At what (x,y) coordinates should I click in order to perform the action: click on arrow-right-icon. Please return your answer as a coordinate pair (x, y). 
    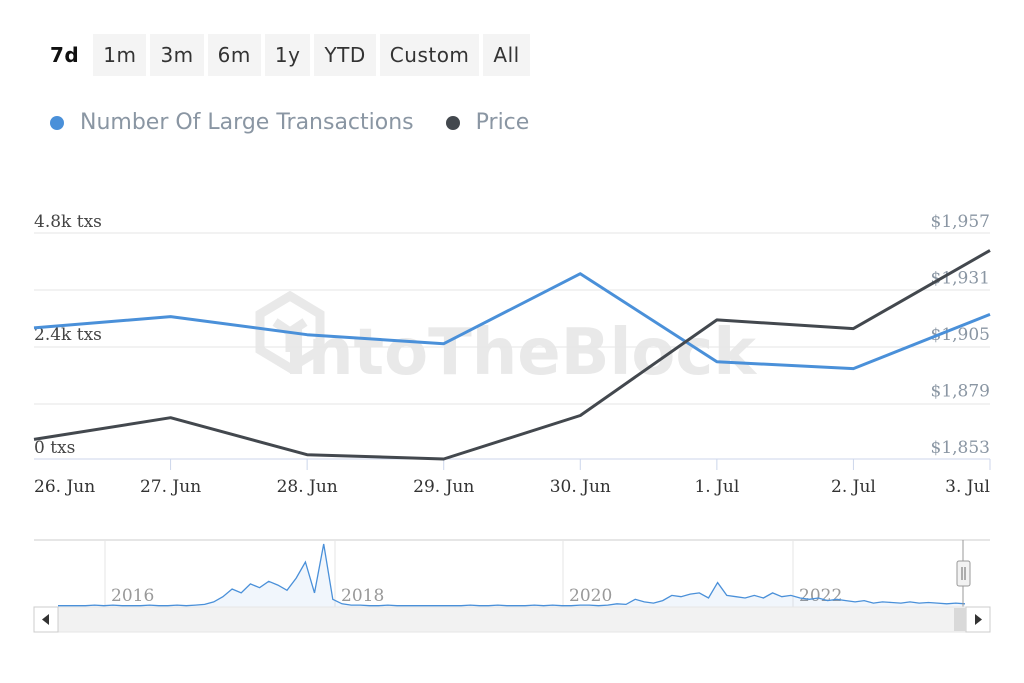
    Looking at the image, I should click on (978, 619).